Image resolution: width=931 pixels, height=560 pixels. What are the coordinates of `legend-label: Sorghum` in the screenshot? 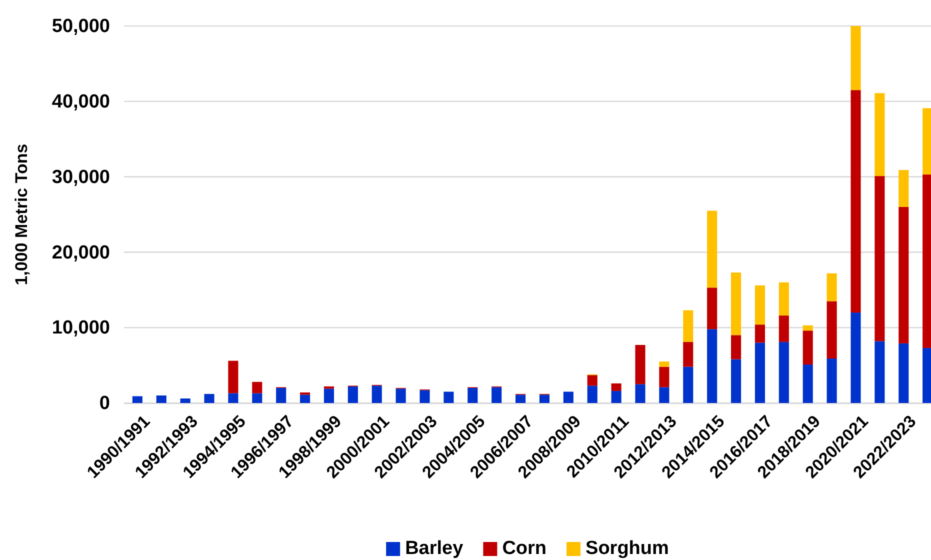 It's located at (627, 548).